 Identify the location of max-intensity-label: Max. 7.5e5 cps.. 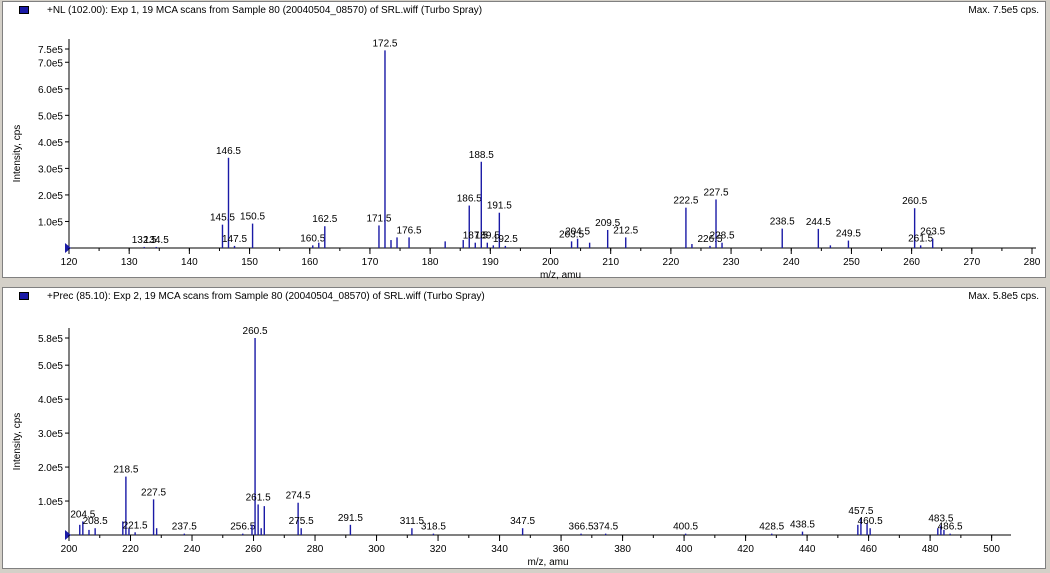
(1003, 10).